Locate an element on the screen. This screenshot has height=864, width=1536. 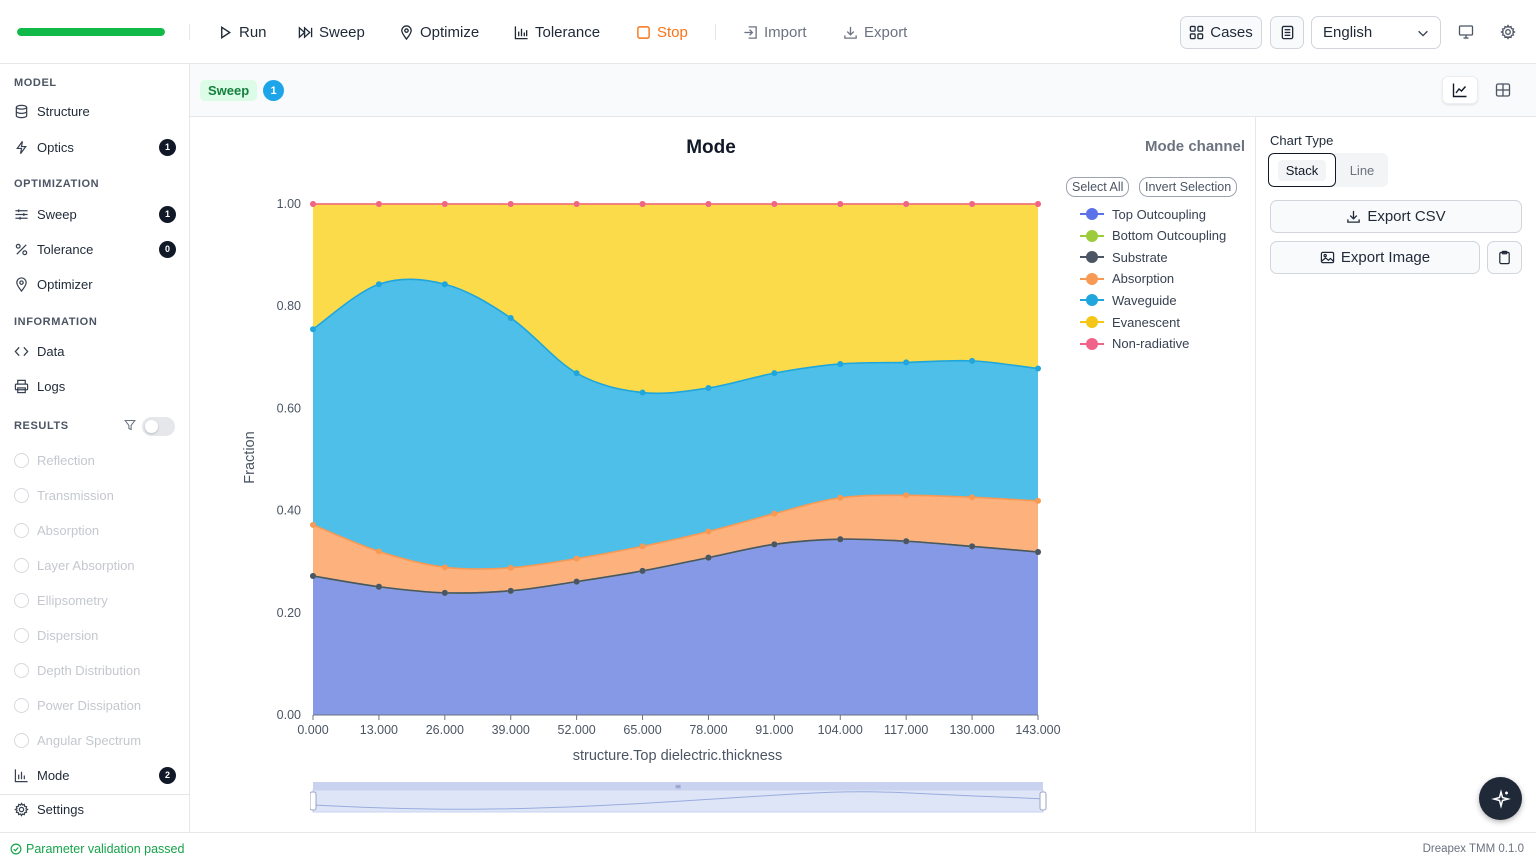
gear-icon is located at coordinates (1508, 32).